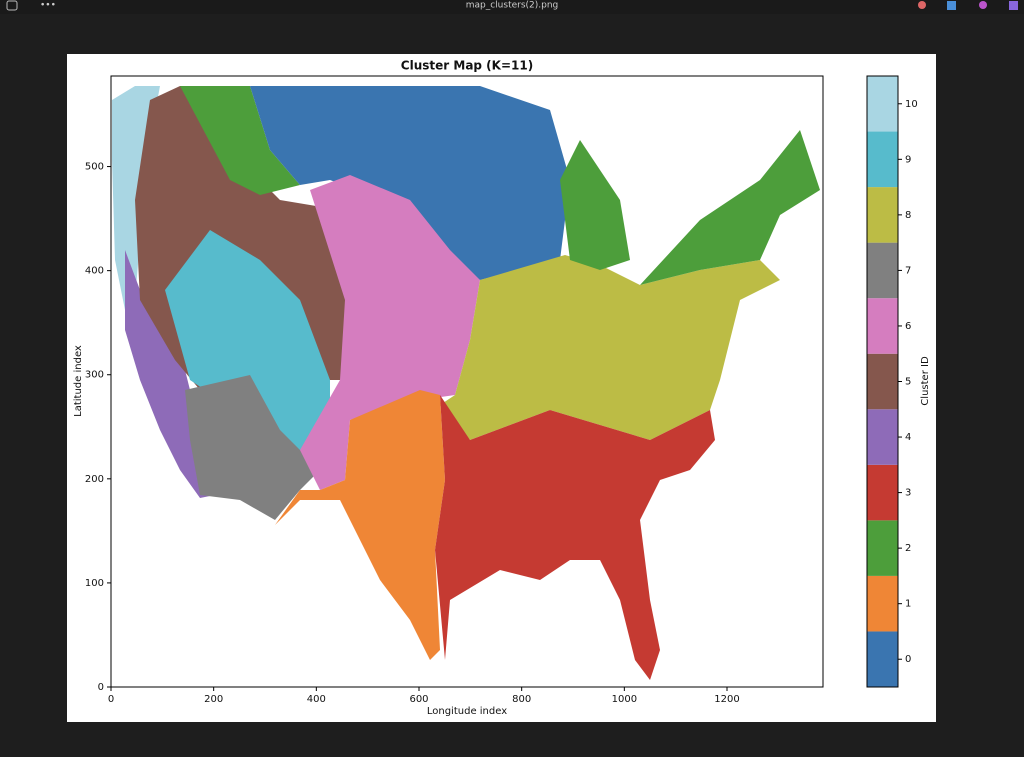 This screenshot has height=757, width=1024. What do you see at coordinates (908, 326) in the screenshot?
I see `colorbar-tick-label: 6` at bounding box center [908, 326].